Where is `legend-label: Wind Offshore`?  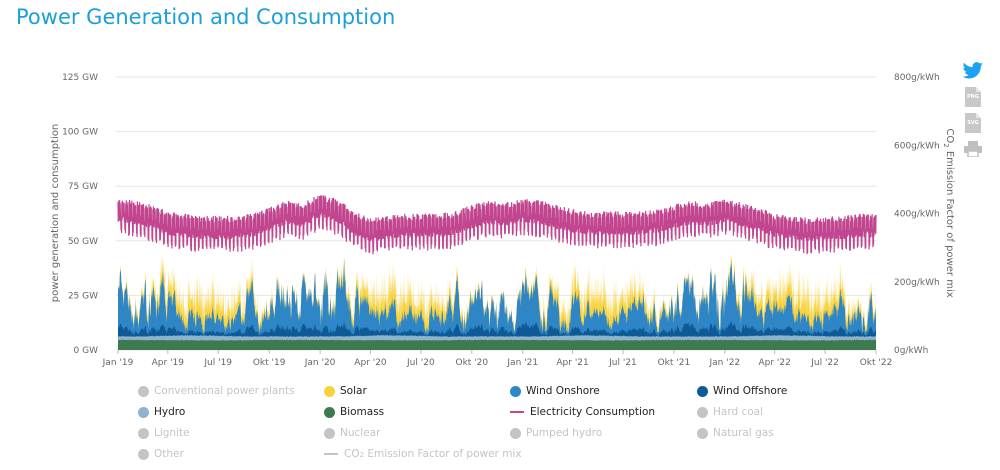 legend-label: Wind Offshore is located at coordinates (750, 391).